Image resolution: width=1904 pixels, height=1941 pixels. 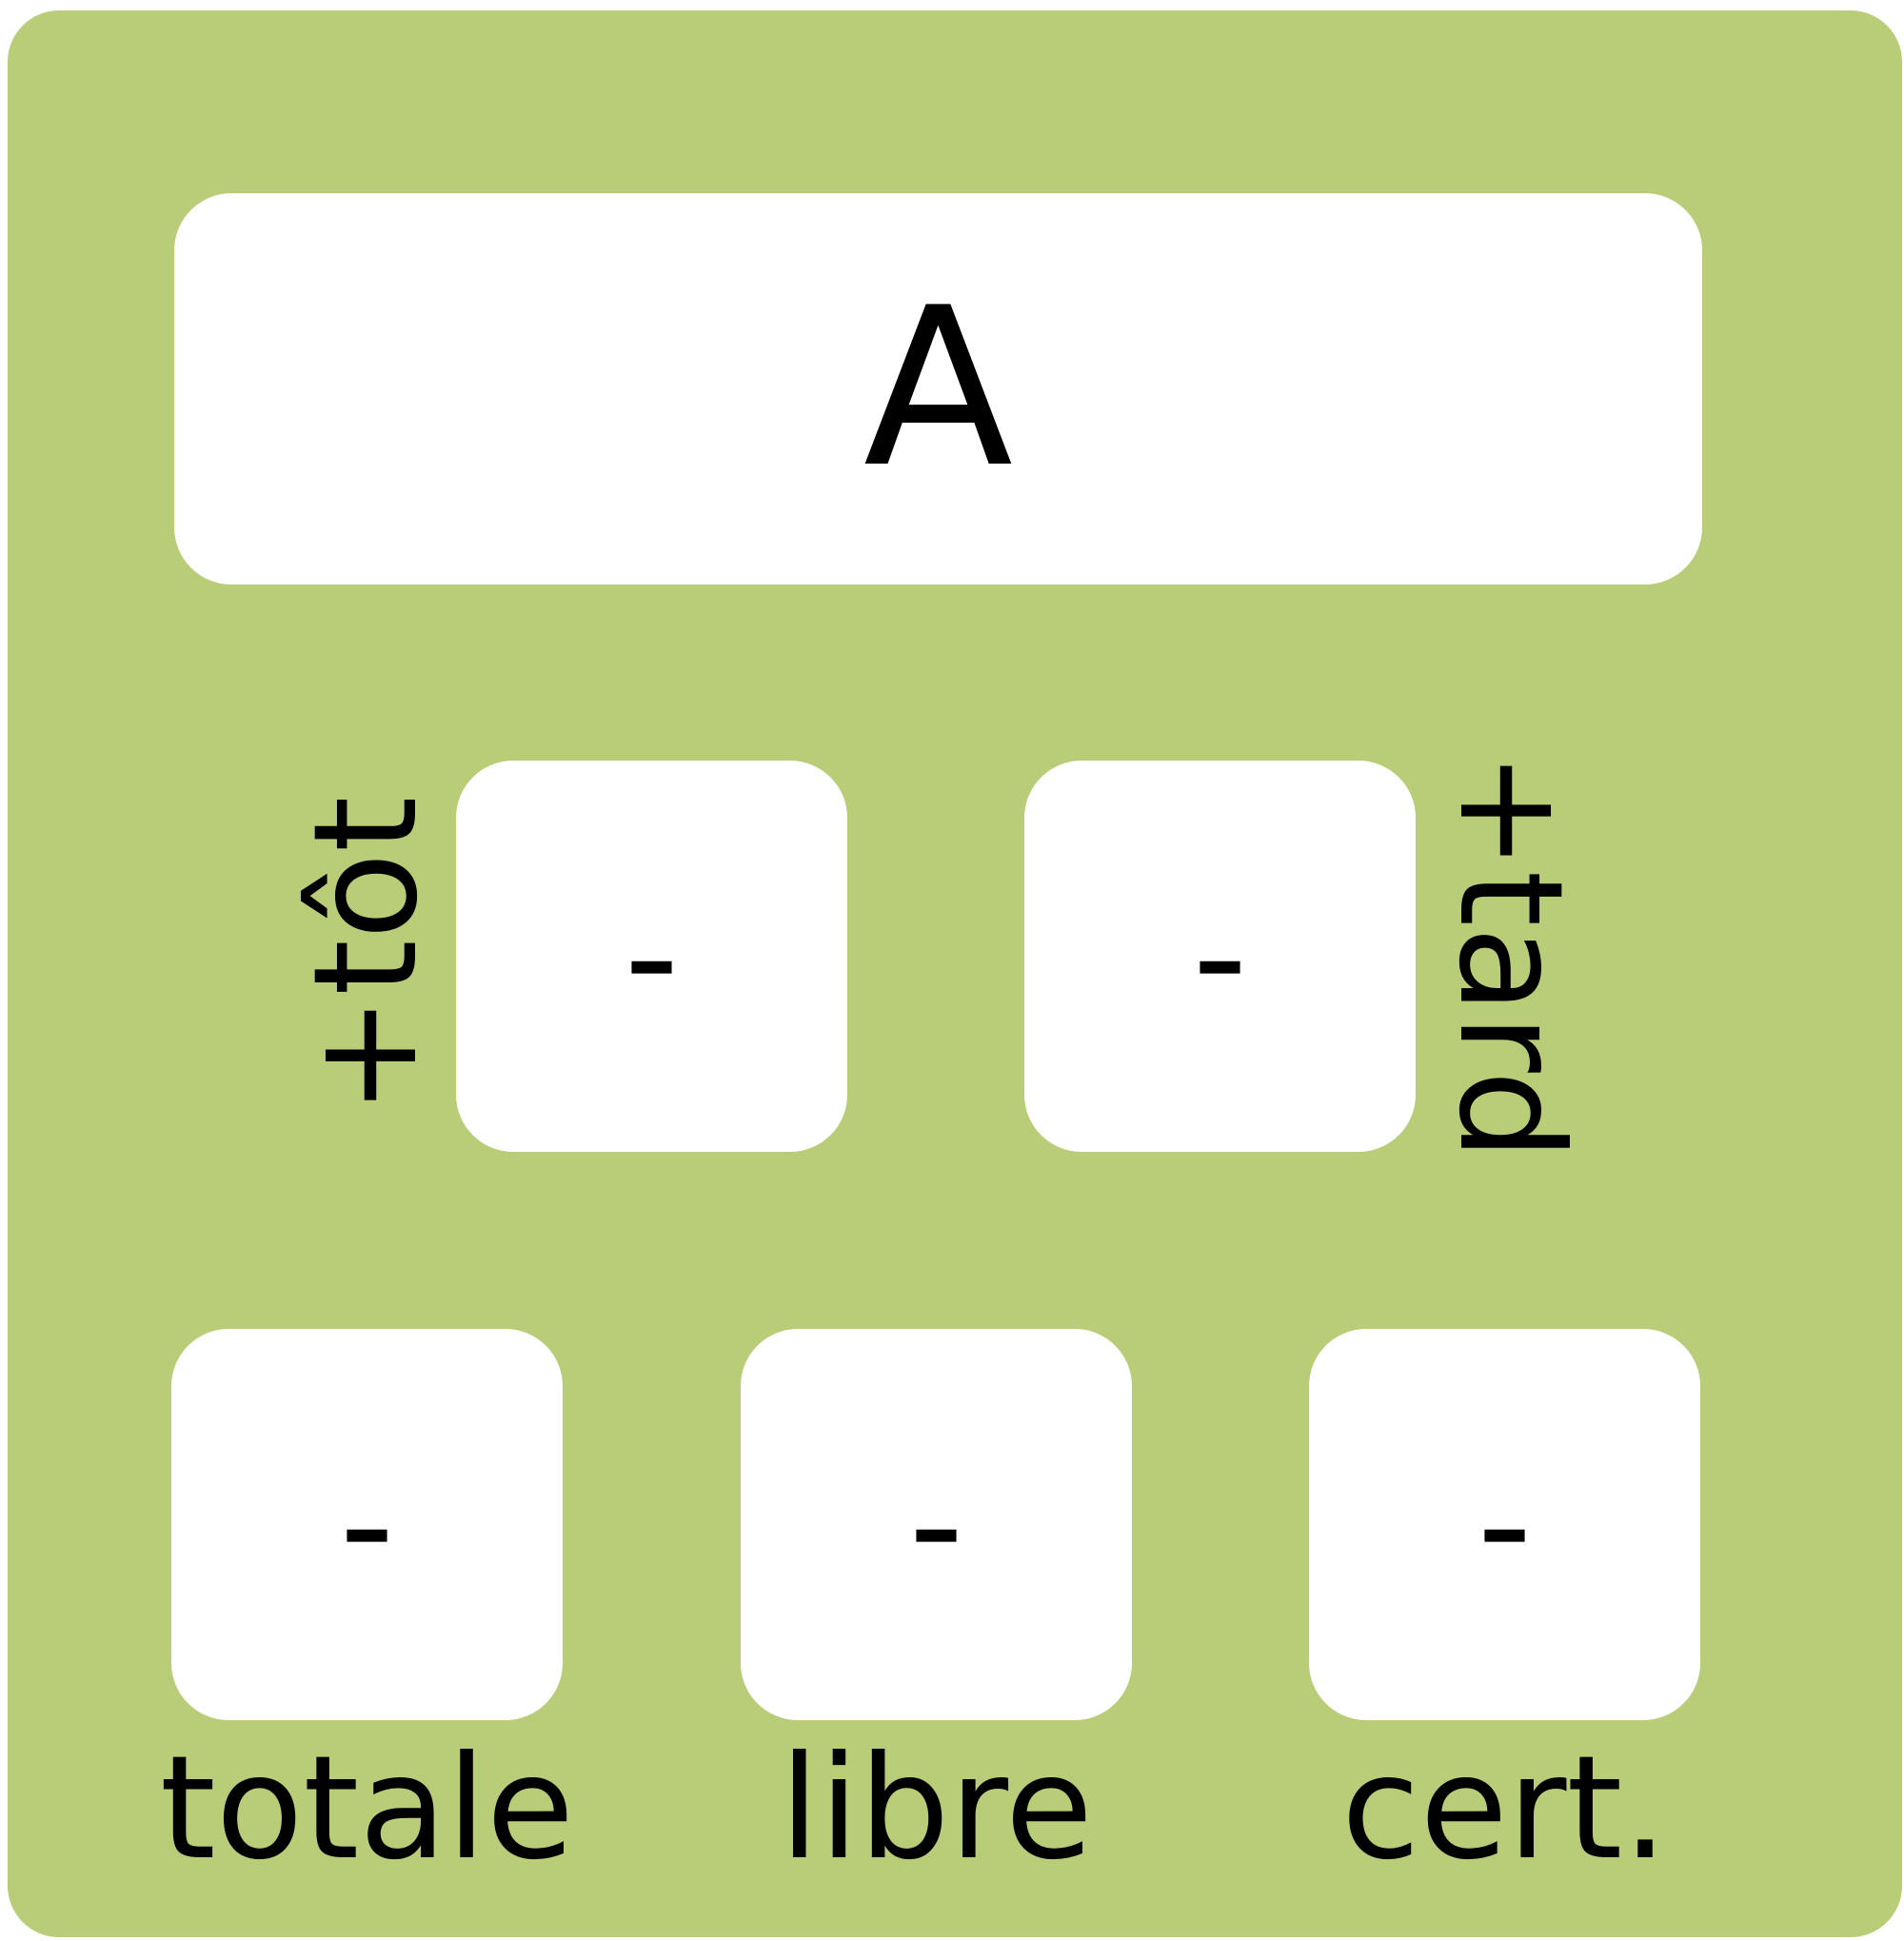 I want to click on earliest-label-wrap: +tôt, so click(x=366, y=956).